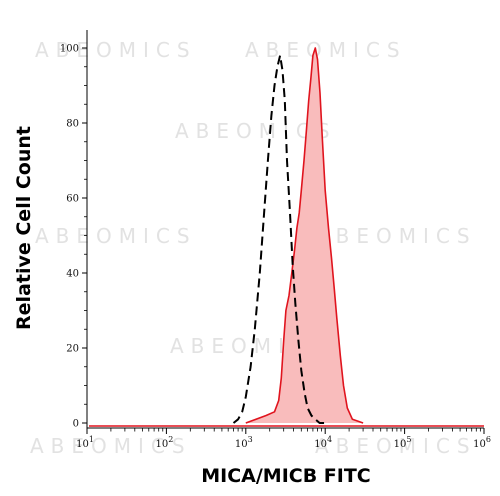  What do you see at coordinates (24, 228) in the screenshot?
I see `y-axis-title: Relative Cell Count` at bounding box center [24, 228].